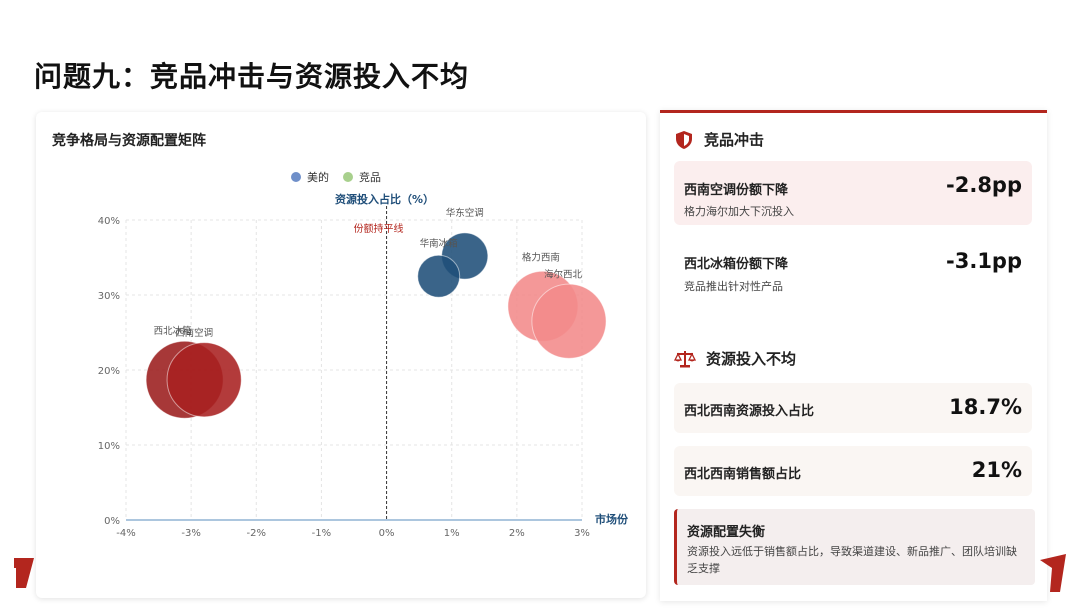 The height and width of the screenshot is (608, 1080). I want to click on metric-northwest-fridge: 西北冰箱份额下降 竞品推出针对性产品 -3.1pp, so click(853, 269).